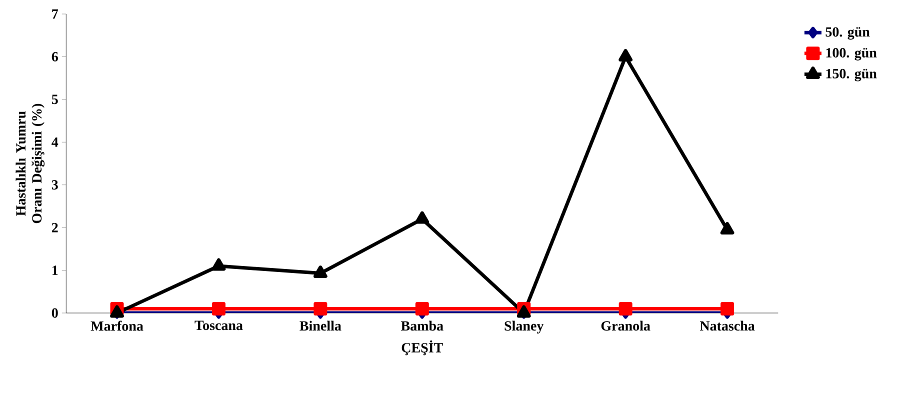 The image size is (924, 401). I want to click on legend-label: 150. gün, so click(851, 75).